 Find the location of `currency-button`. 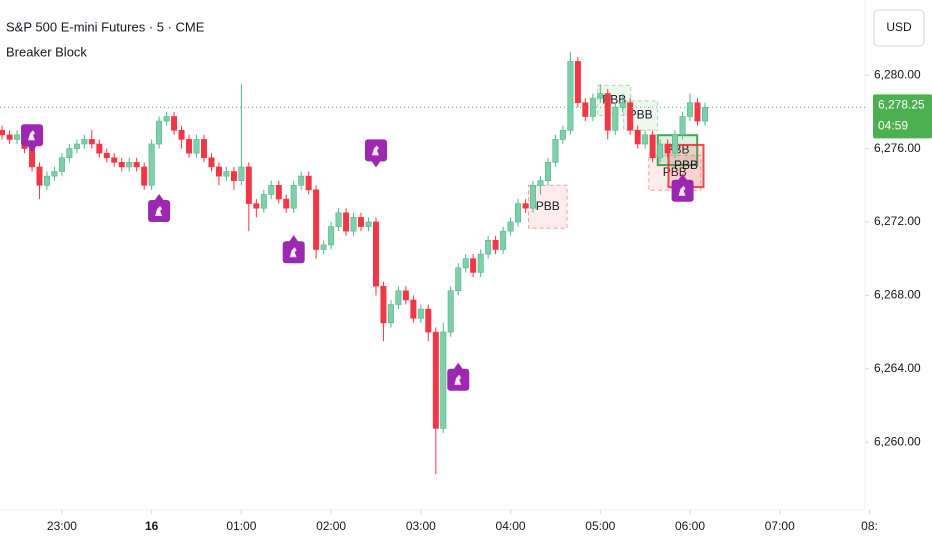

currency-button is located at coordinates (899, 28).